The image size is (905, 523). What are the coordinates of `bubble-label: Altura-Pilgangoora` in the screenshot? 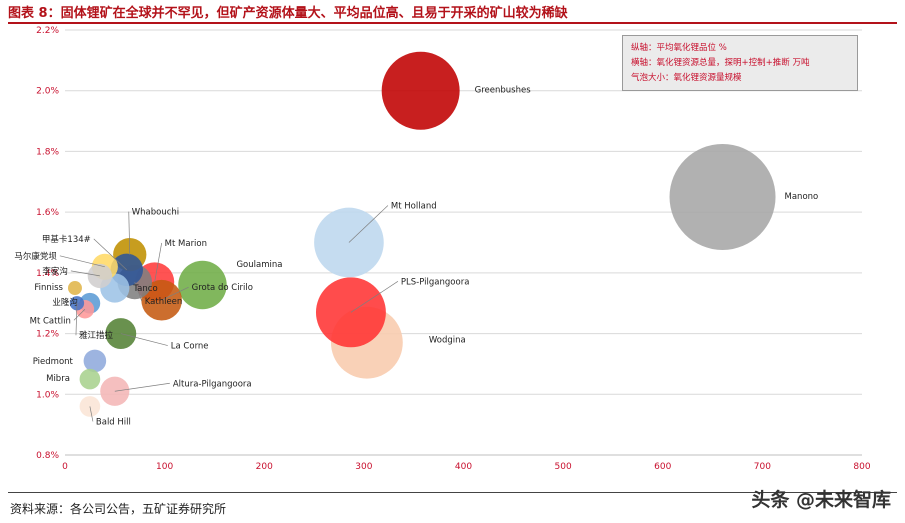 It's located at (212, 384).